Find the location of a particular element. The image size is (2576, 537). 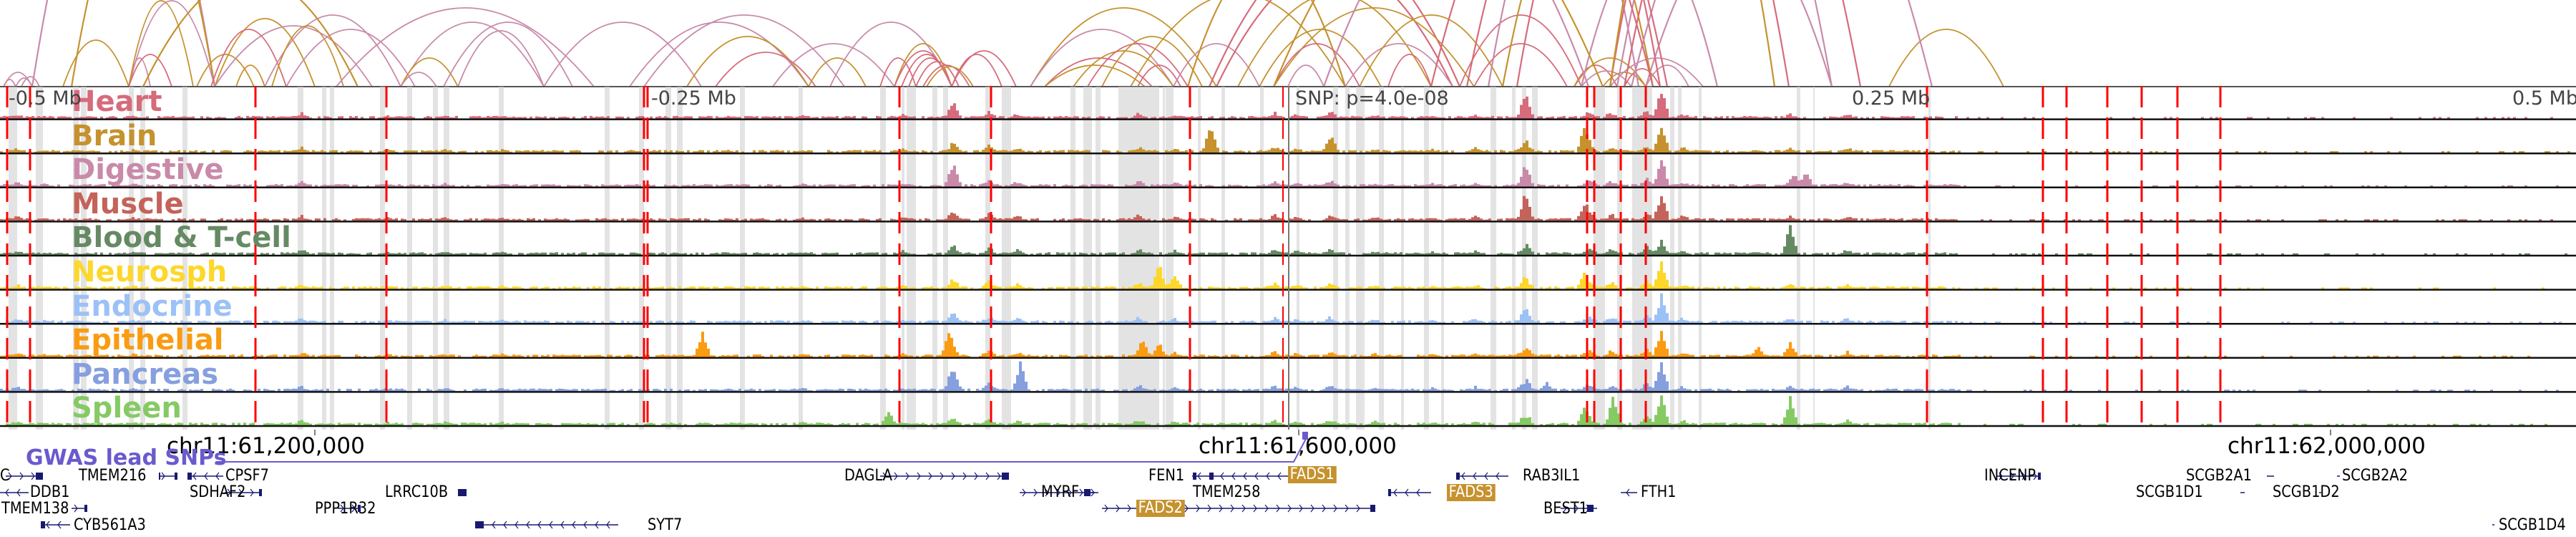

gene-label-dagla: DAGLA is located at coordinates (868, 476).